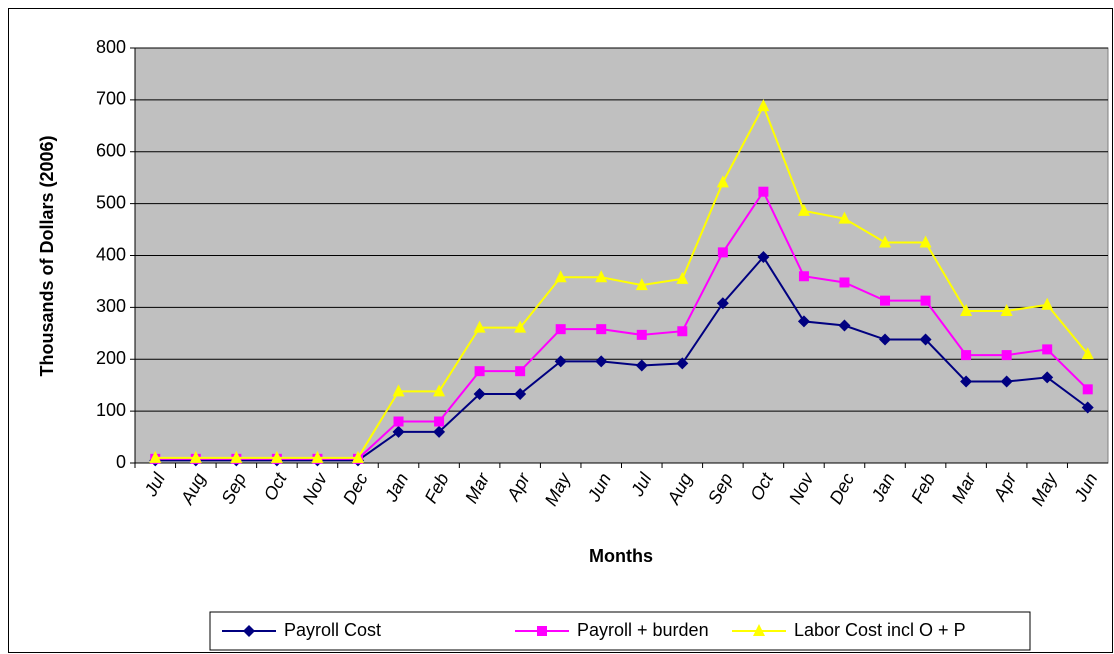 This screenshot has height=654, width=1114. Describe the element at coordinates (121, 462) in the screenshot. I see `y-tick-label: 0` at that location.